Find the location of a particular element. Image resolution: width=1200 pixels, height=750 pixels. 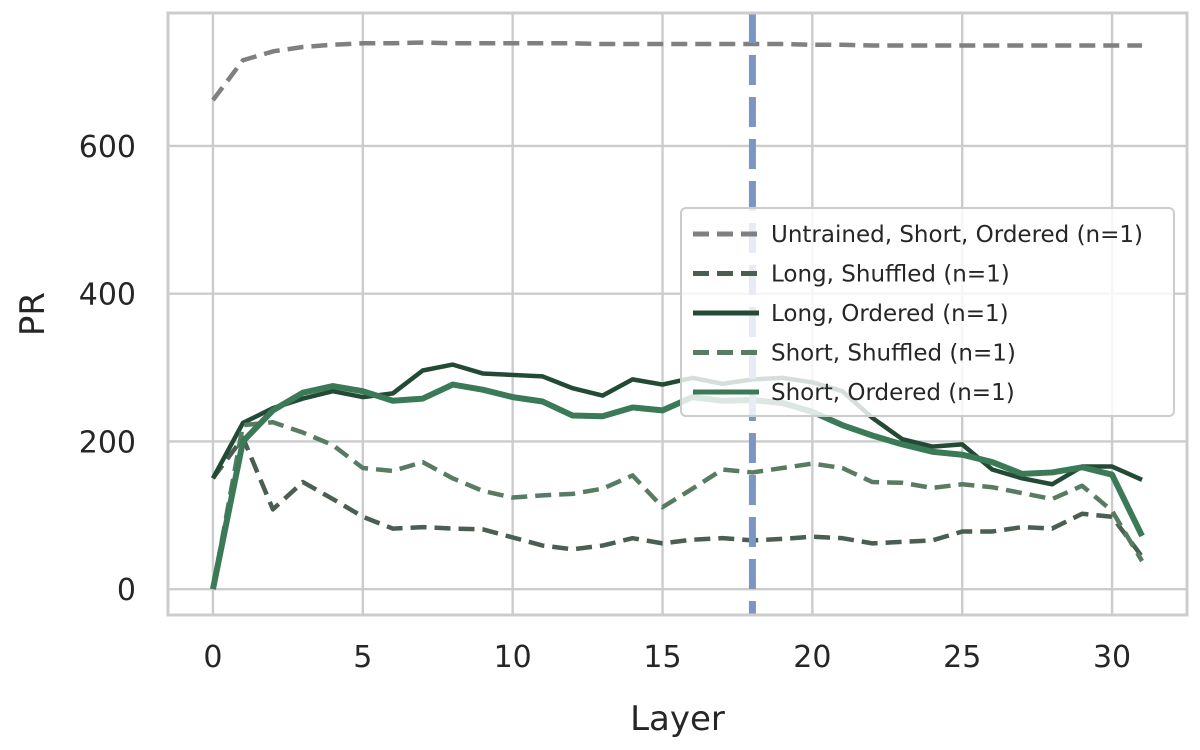

y-axis-label: PR is located at coordinates (33, 314).